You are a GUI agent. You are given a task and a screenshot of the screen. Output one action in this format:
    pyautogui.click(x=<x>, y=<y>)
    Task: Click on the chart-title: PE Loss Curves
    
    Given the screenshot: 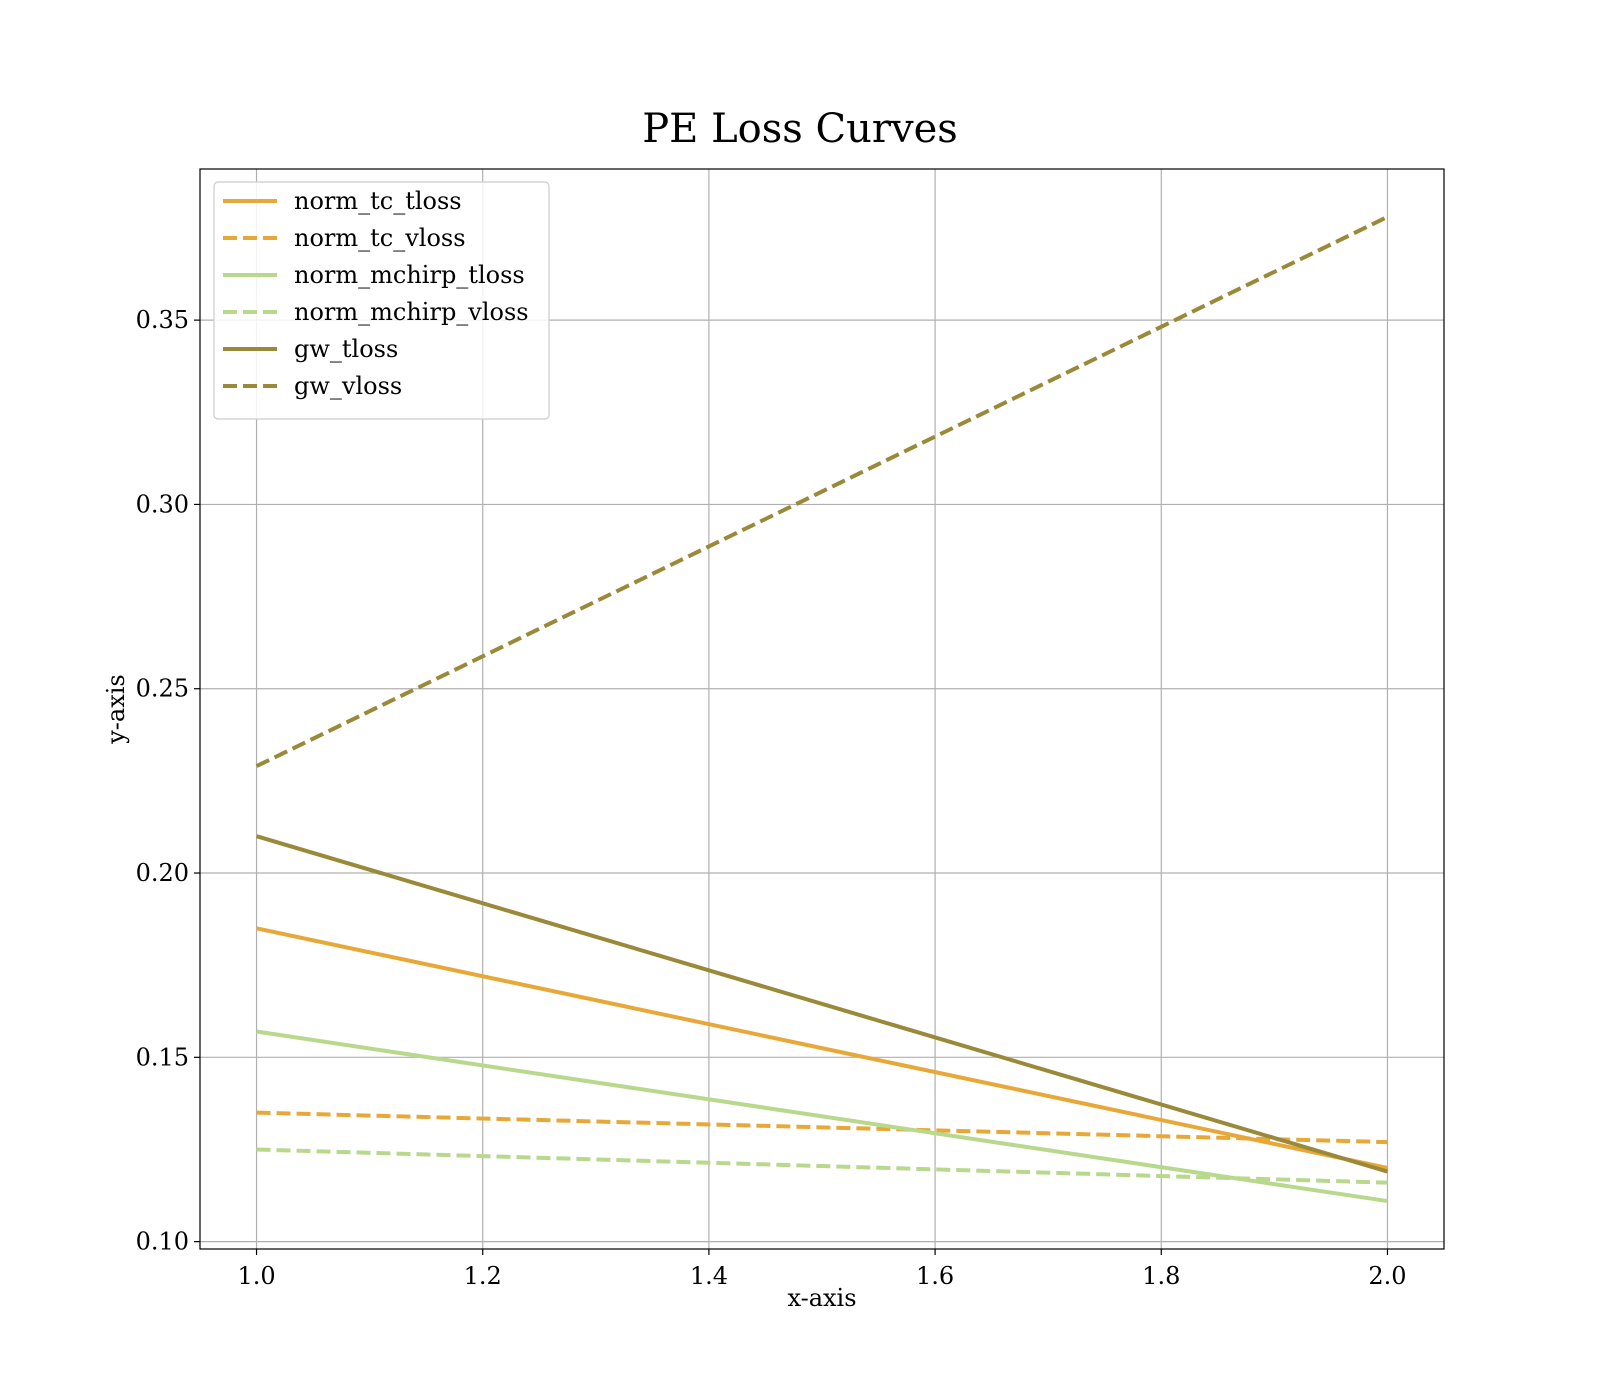 What is the action you would take?
    pyautogui.click(x=800, y=129)
    